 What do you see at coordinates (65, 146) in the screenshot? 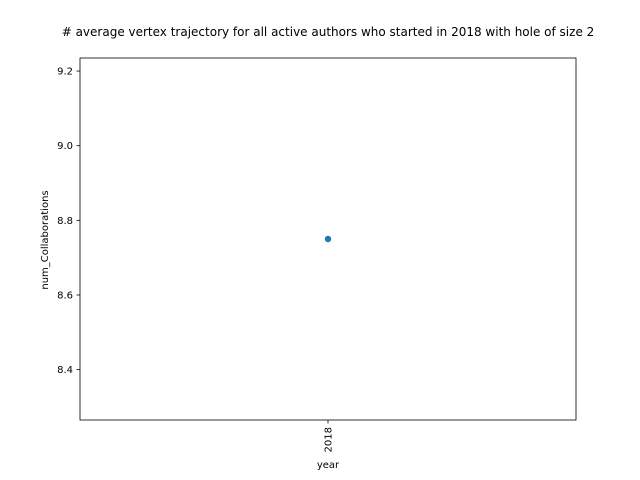
I see `y-tick-label: 9.0` at bounding box center [65, 146].